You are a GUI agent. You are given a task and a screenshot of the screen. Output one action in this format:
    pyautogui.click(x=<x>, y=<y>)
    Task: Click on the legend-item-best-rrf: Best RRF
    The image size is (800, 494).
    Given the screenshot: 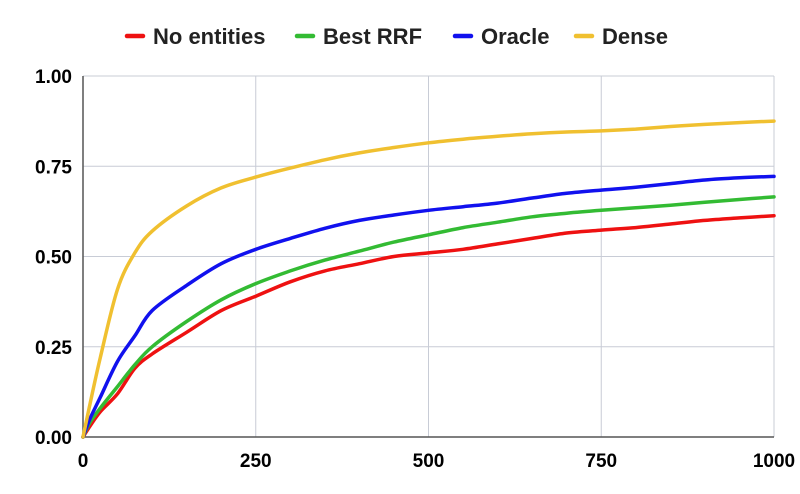 What is the action you would take?
    pyautogui.click(x=358, y=36)
    